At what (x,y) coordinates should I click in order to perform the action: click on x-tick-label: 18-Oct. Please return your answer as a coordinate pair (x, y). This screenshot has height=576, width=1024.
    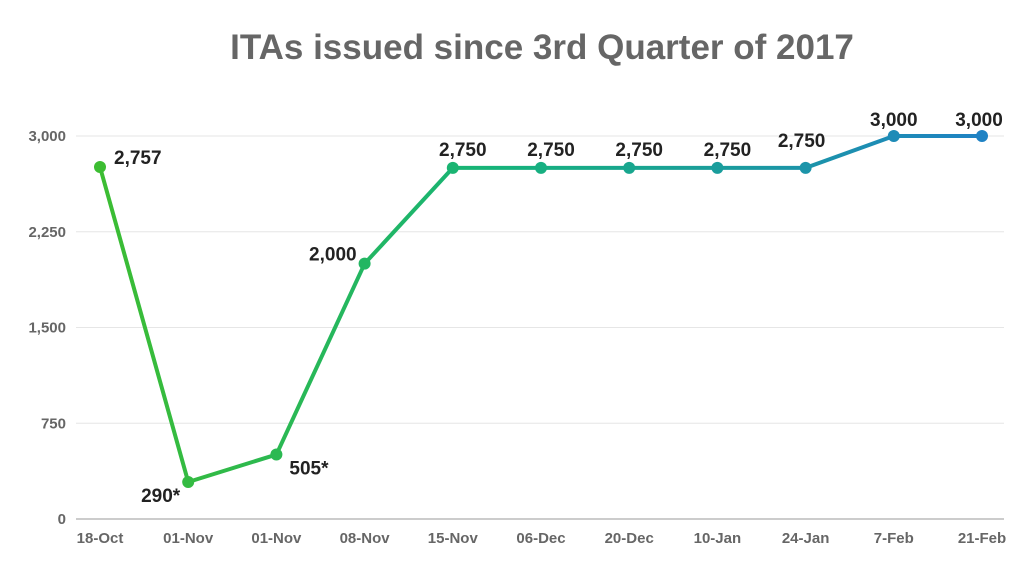
    Looking at the image, I should click on (100, 538).